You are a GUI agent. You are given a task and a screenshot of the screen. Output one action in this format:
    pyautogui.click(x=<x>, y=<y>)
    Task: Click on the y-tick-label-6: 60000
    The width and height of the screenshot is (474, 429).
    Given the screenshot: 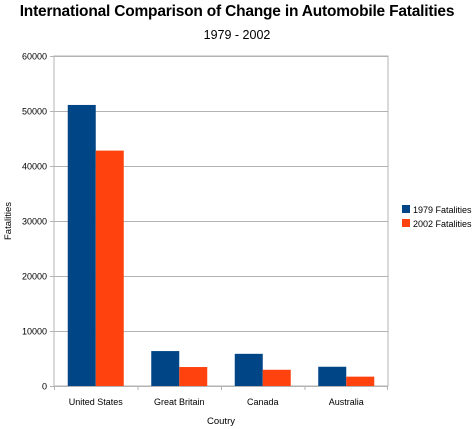 What is the action you would take?
    pyautogui.click(x=34, y=57)
    